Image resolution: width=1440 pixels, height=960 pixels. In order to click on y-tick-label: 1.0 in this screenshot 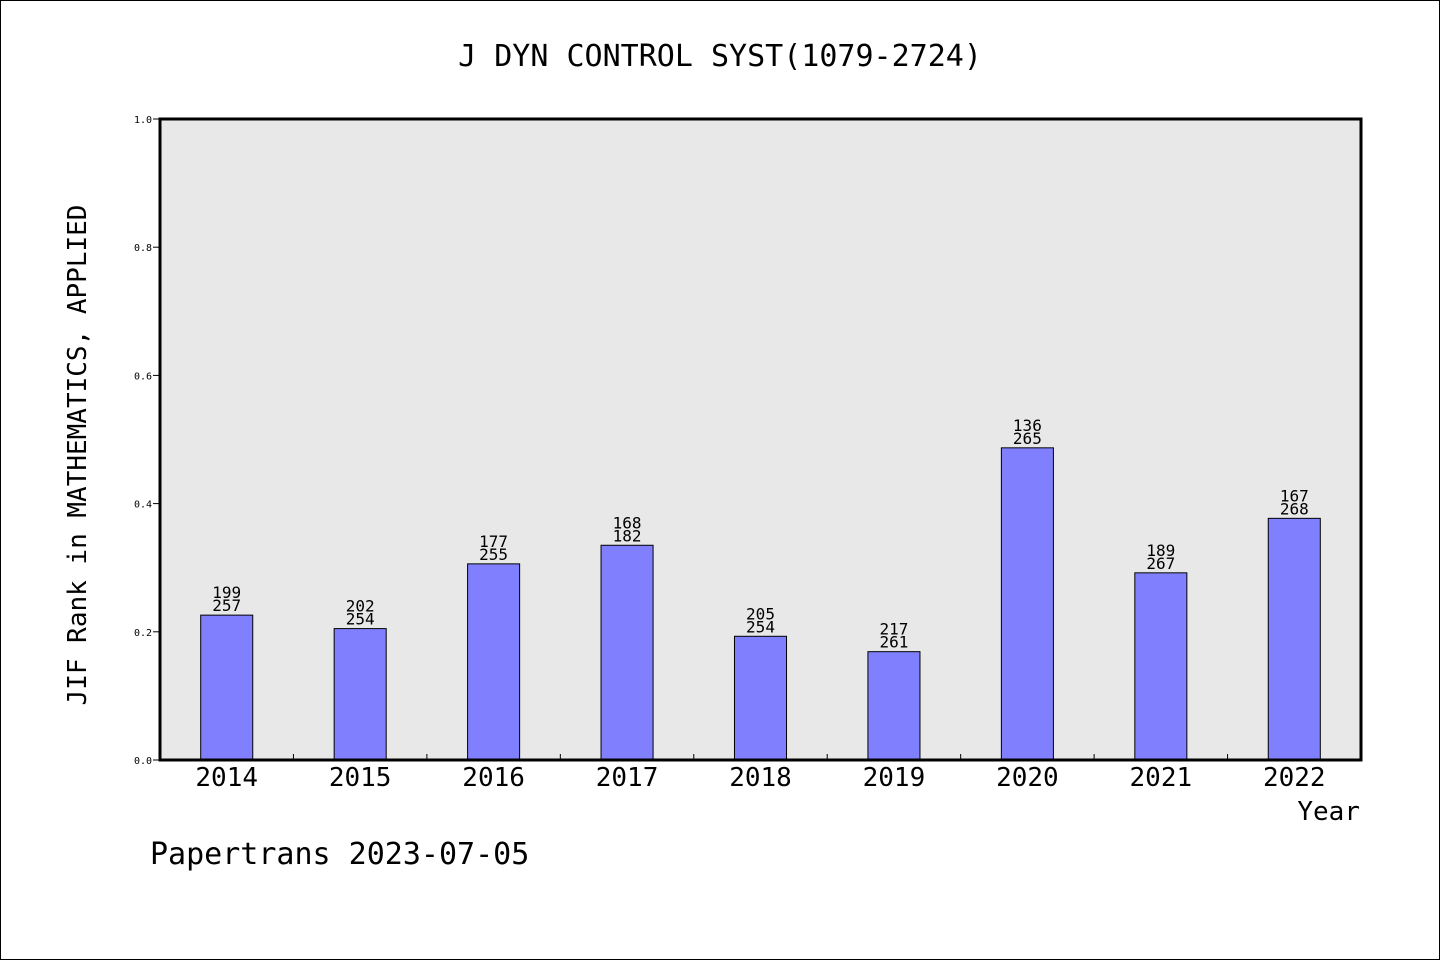, I will do `click(143, 120)`.